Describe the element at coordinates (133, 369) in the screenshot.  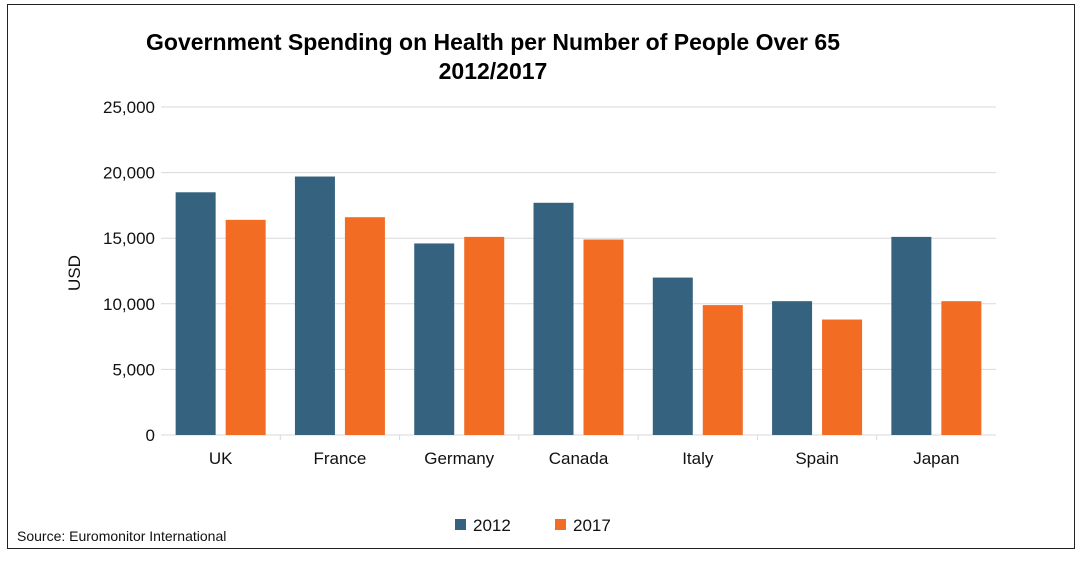
I see `y-tick-label: 5,000` at that location.